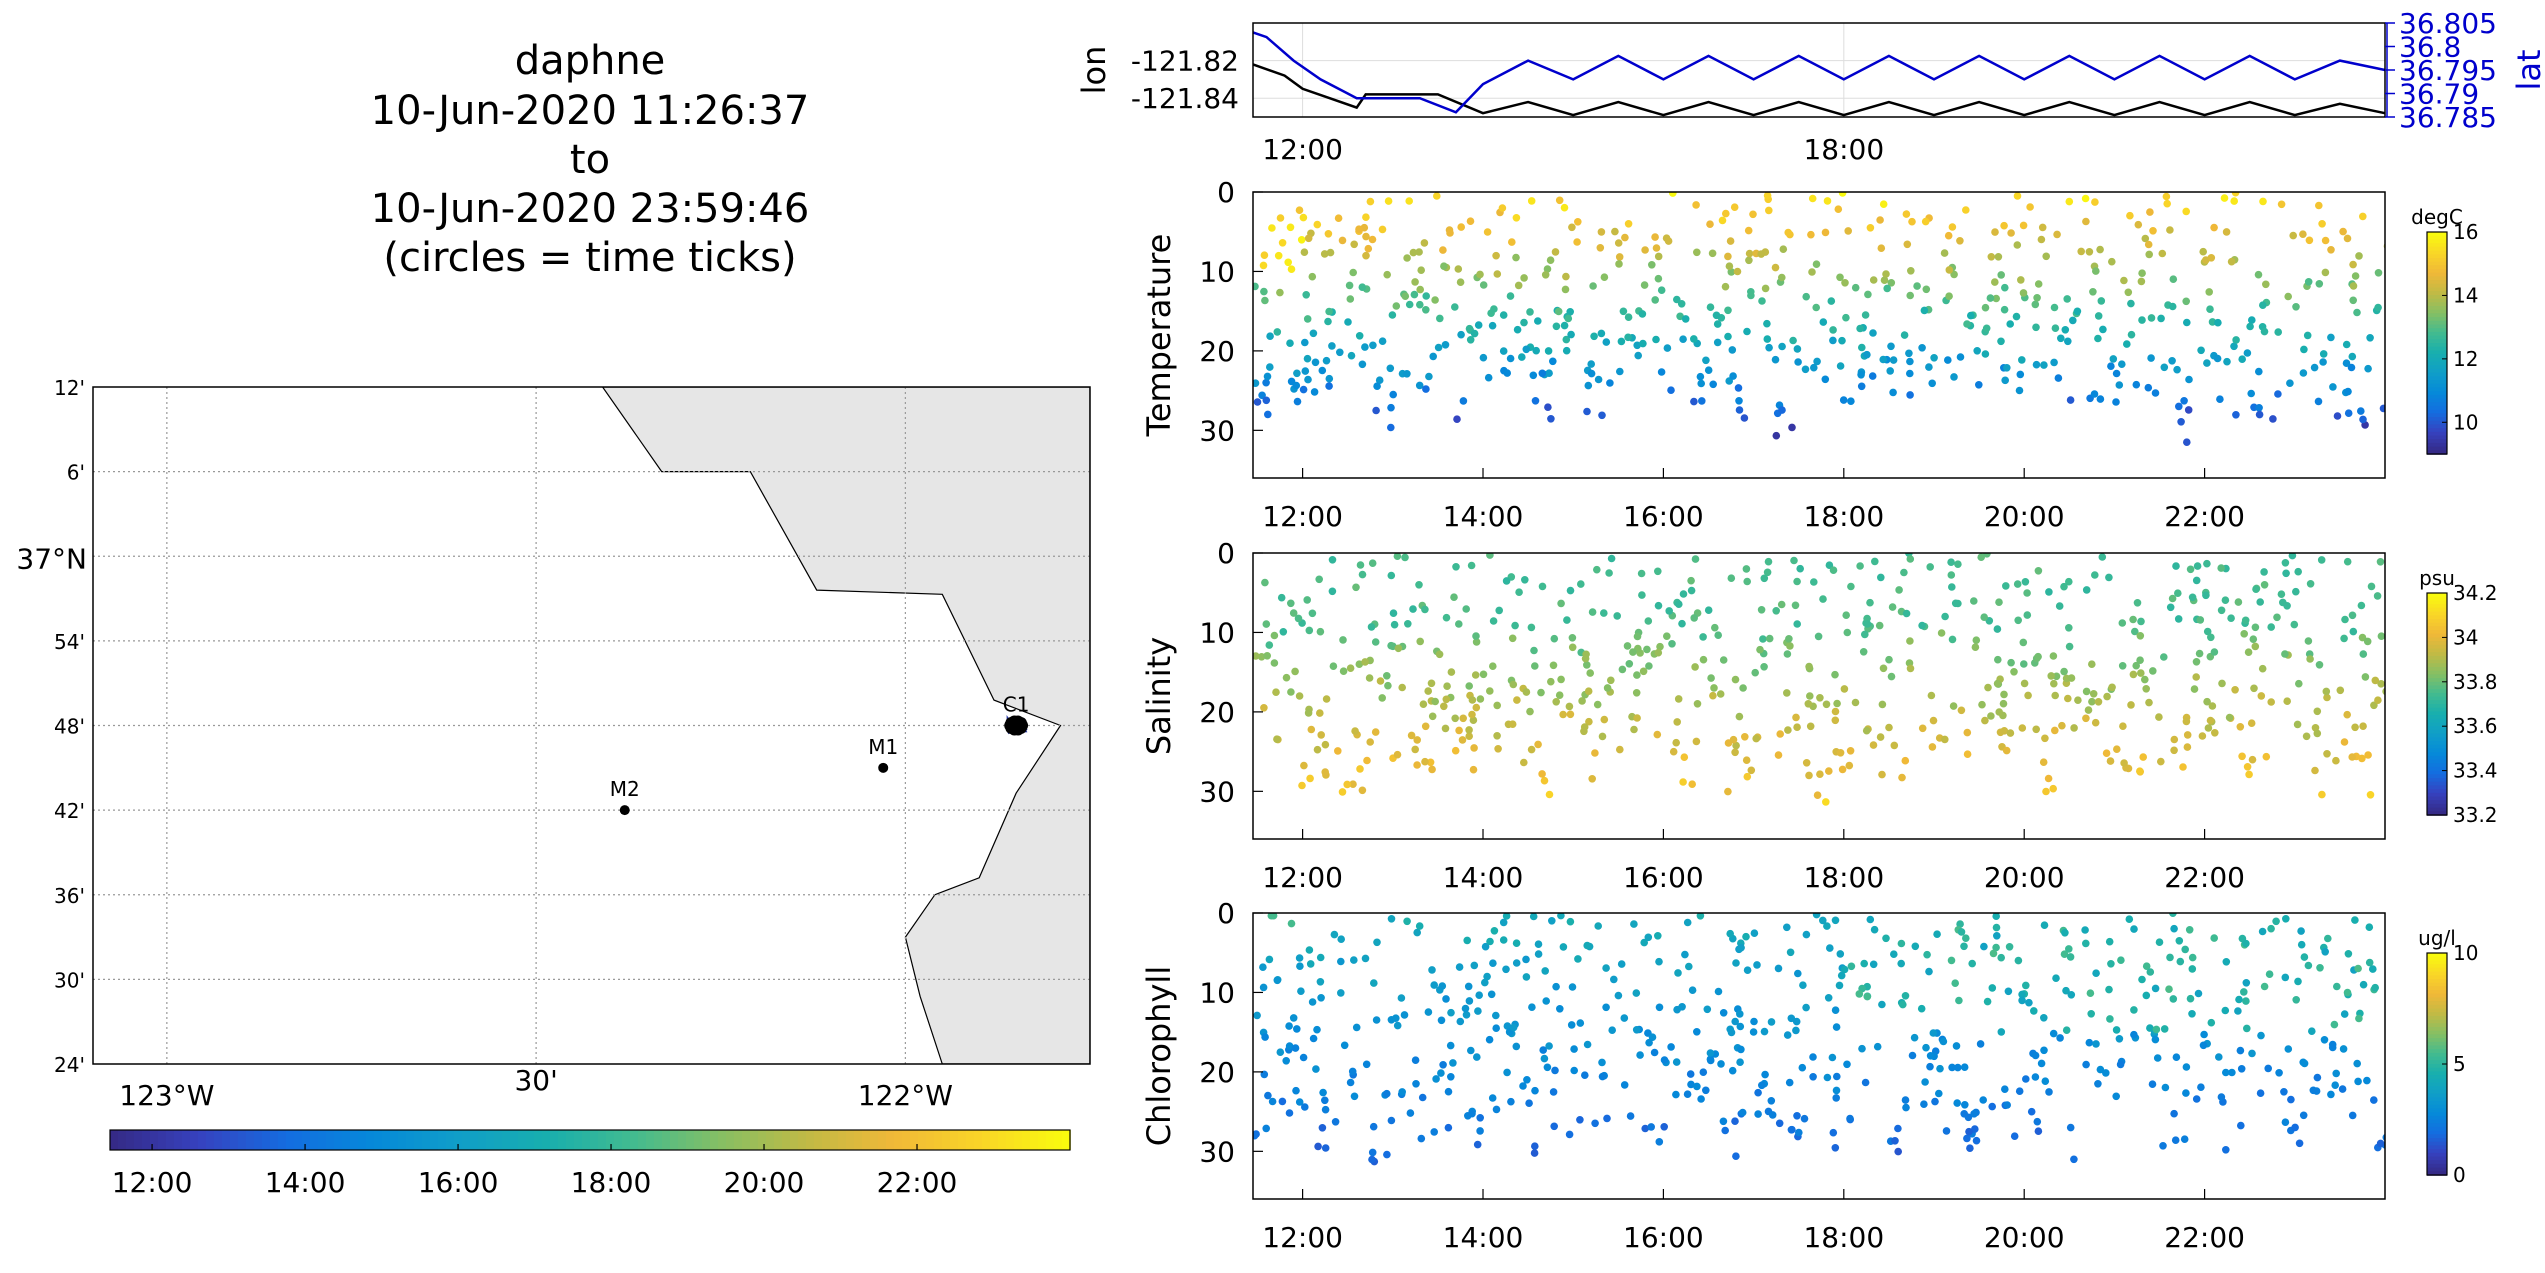  What do you see at coordinates (1819, 335) in the screenshot?
I see `temperature-frame` at bounding box center [1819, 335].